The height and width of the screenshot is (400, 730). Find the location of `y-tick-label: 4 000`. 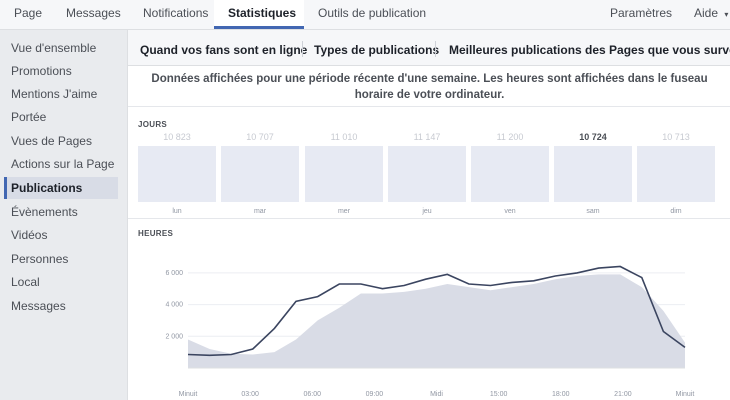

y-tick-label: 4 000 is located at coordinates (174, 305).